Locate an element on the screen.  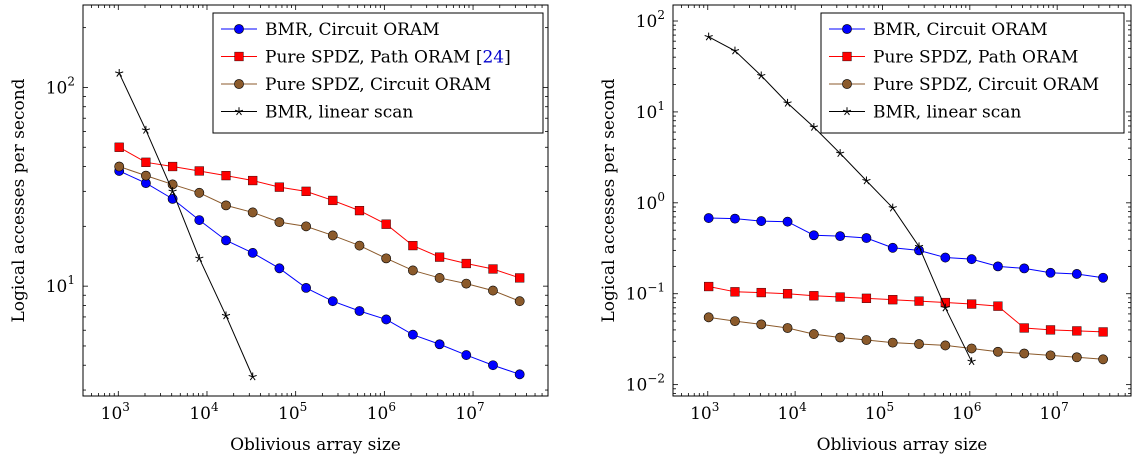
x-axis-label: Oblivious array size is located at coordinates (315, 445).